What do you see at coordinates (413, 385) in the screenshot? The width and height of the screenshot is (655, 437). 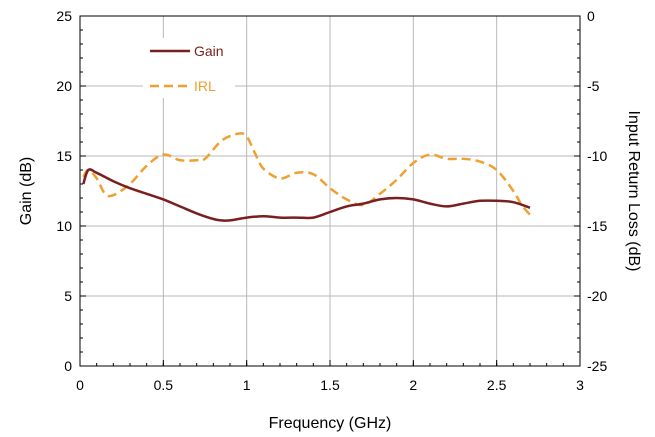 I see `x-tick-label: 2` at bounding box center [413, 385].